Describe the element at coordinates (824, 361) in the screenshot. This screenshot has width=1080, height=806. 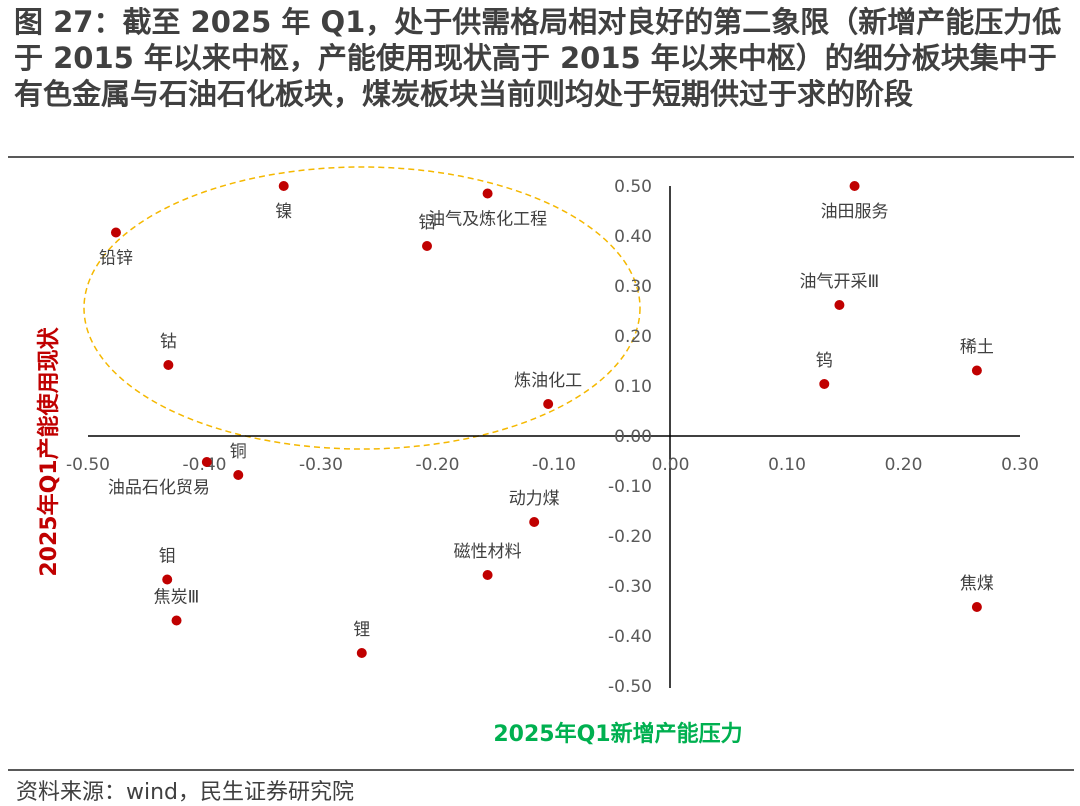
I see `data-point-label: 钨` at that location.